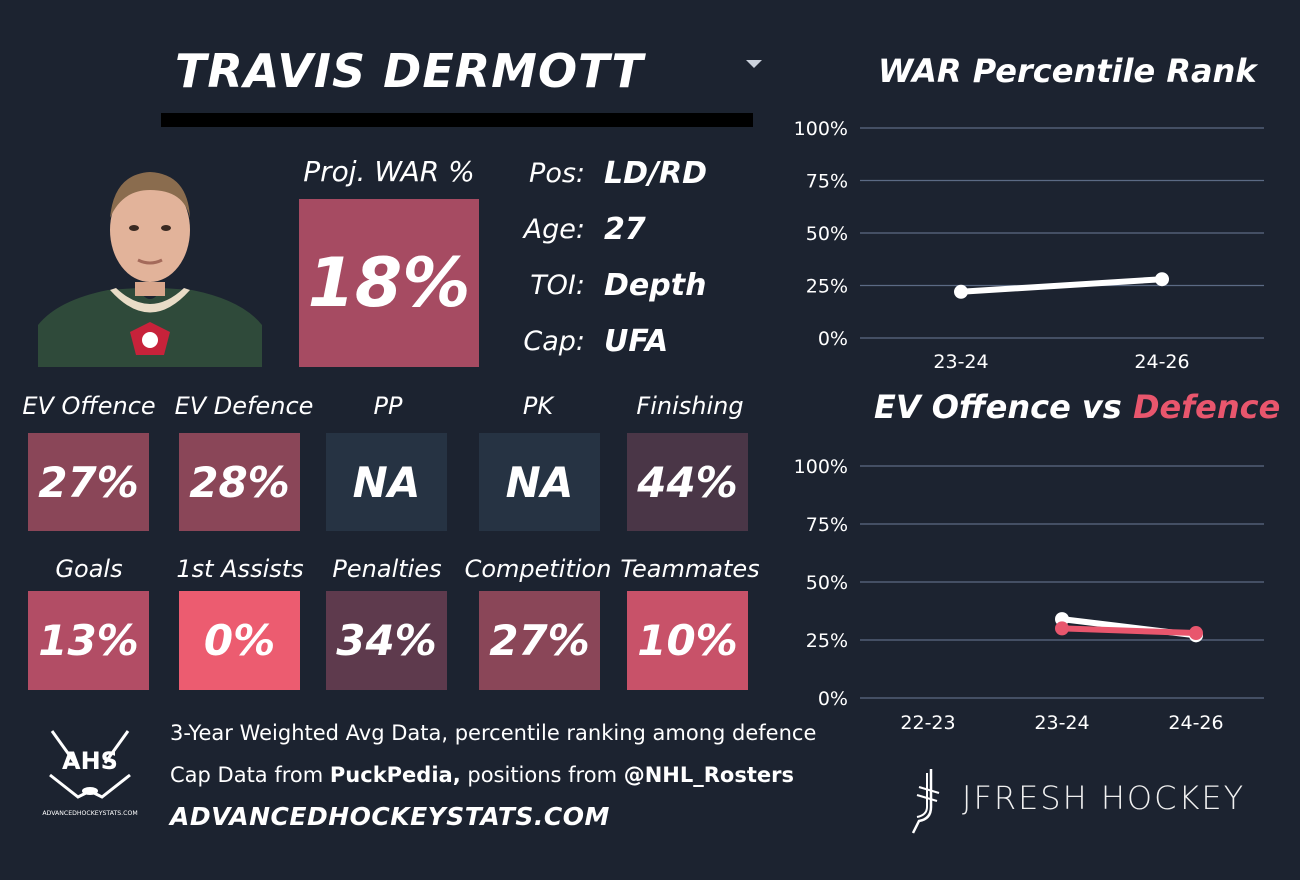 The height and width of the screenshot is (880, 1300). Describe the element at coordinates (1104, 798) in the screenshot. I see `jfresh-brand-text: JFRESH HOCKEY` at that location.